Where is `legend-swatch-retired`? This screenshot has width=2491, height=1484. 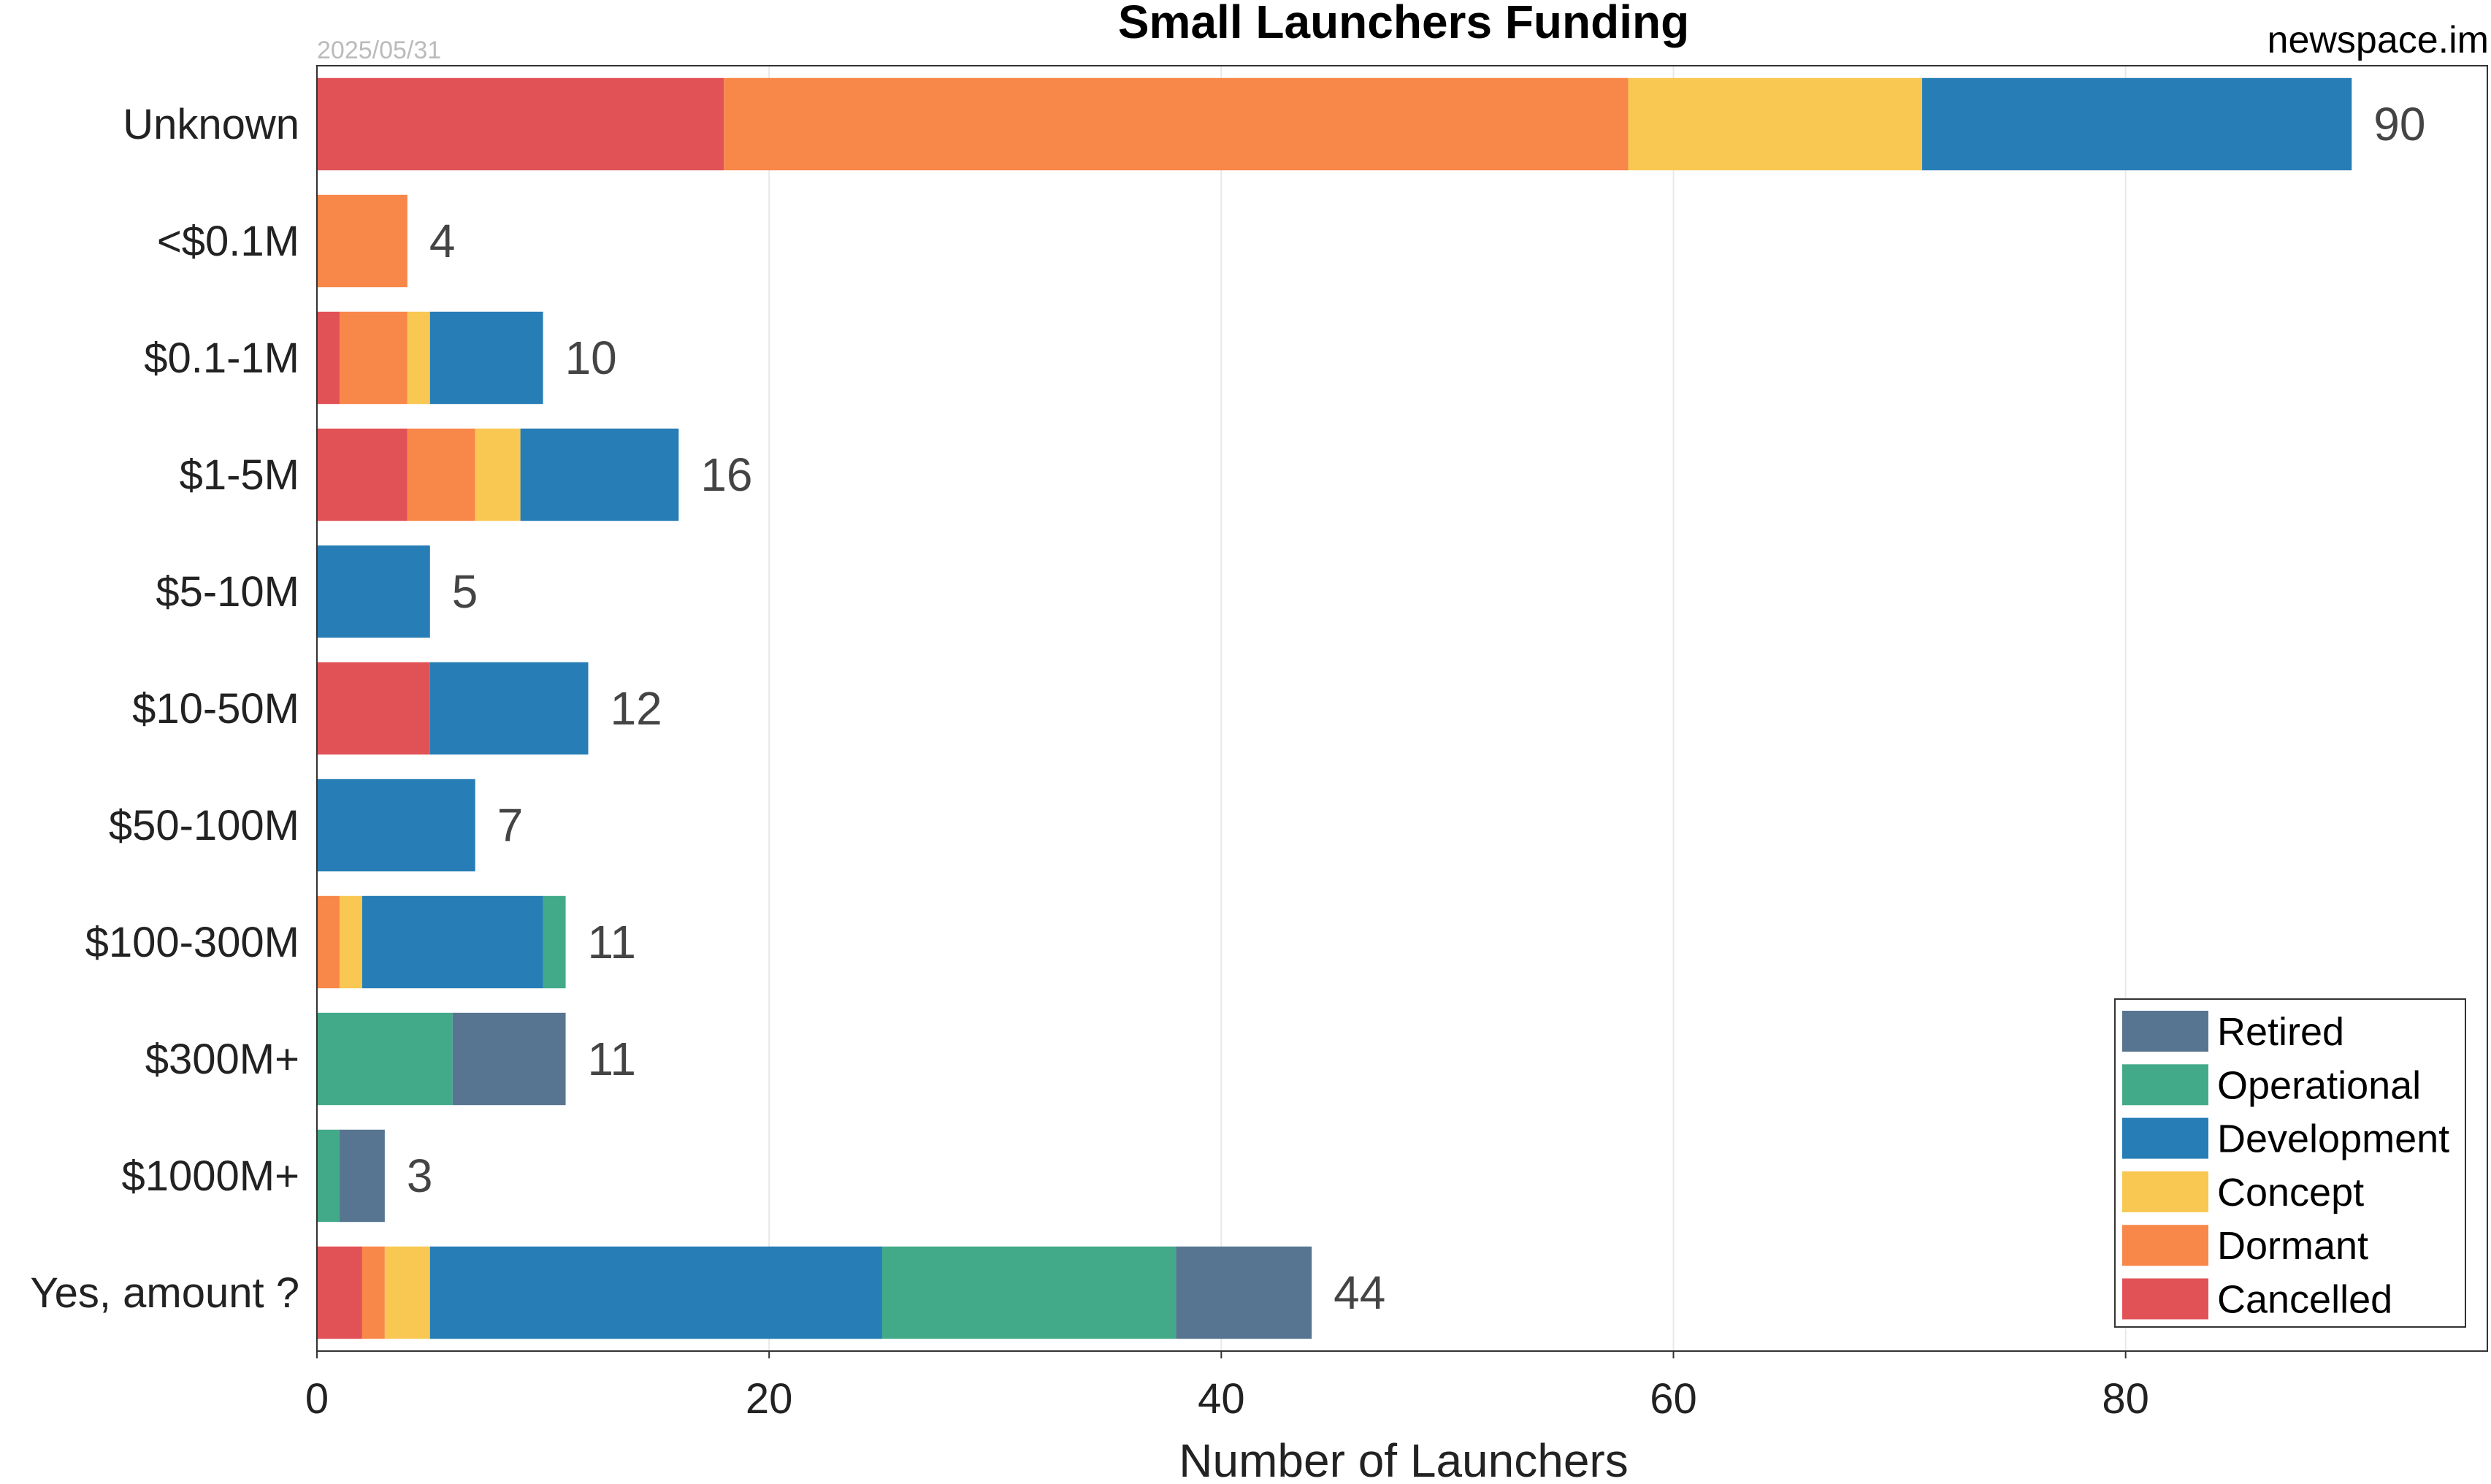
legend-swatch-retired is located at coordinates (2165, 1032).